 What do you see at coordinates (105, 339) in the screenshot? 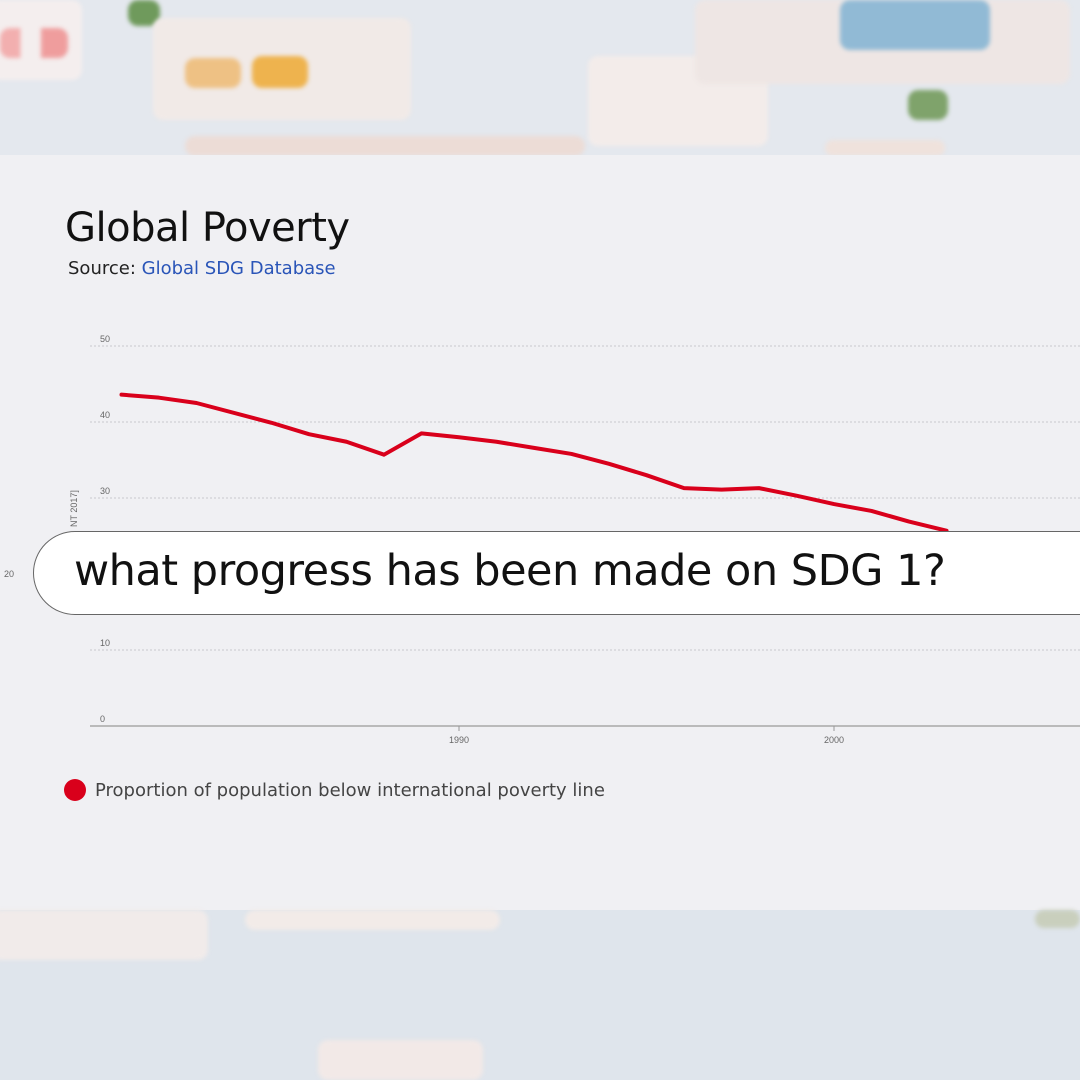
I see `y-tick-label: 50` at bounding box center [105, 339].